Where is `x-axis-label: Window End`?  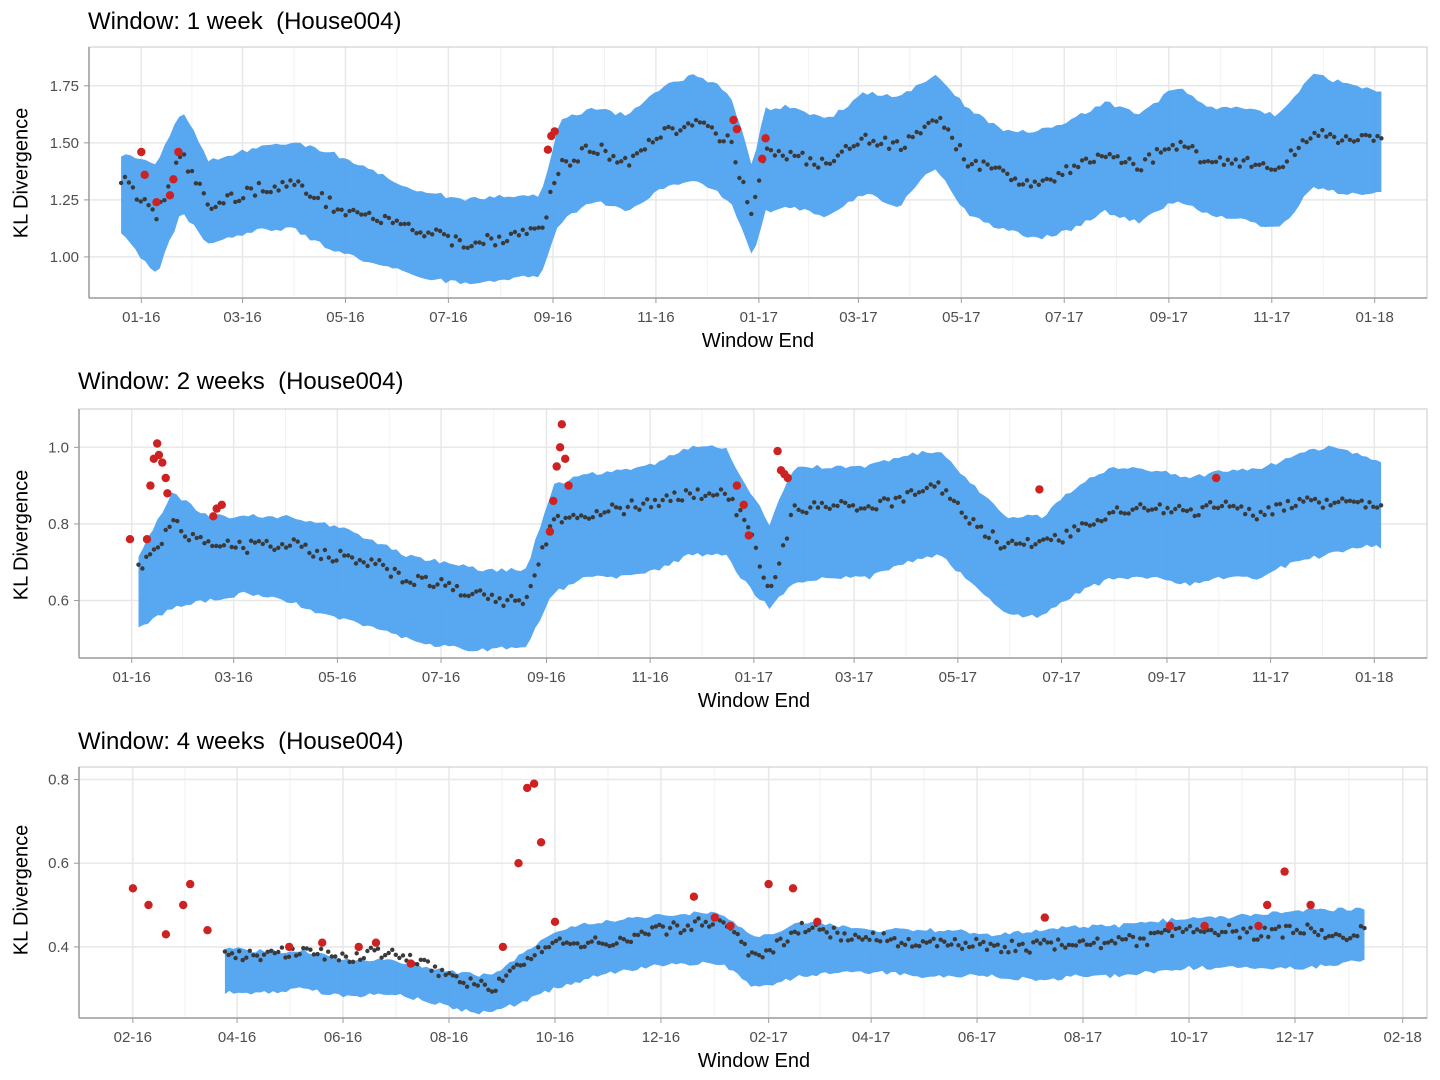 x-axis-label: Window End is located at coordinates (754, 1061).